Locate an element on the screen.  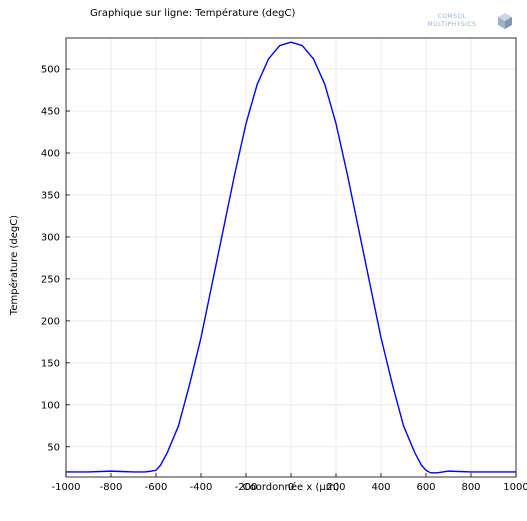
chart-title: Graphique sur ligne: Température (degC) is located at coordinates (193, 13).